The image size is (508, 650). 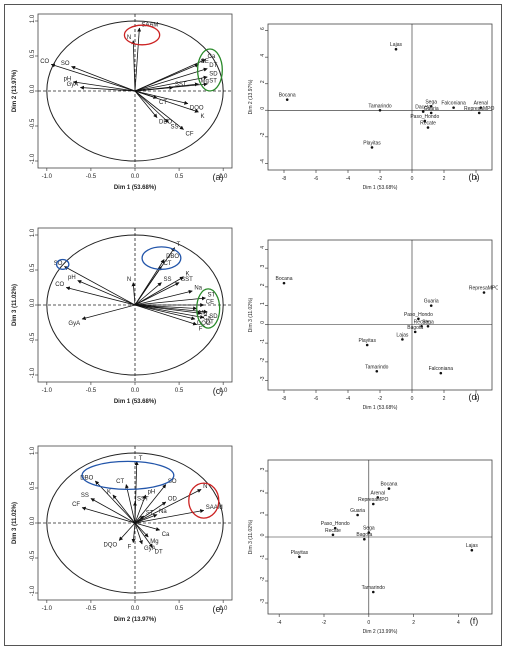 What do you see at coordinates (373, 504) in the screenshot?
I see `point-represampo` at bounding box center [373, 504].